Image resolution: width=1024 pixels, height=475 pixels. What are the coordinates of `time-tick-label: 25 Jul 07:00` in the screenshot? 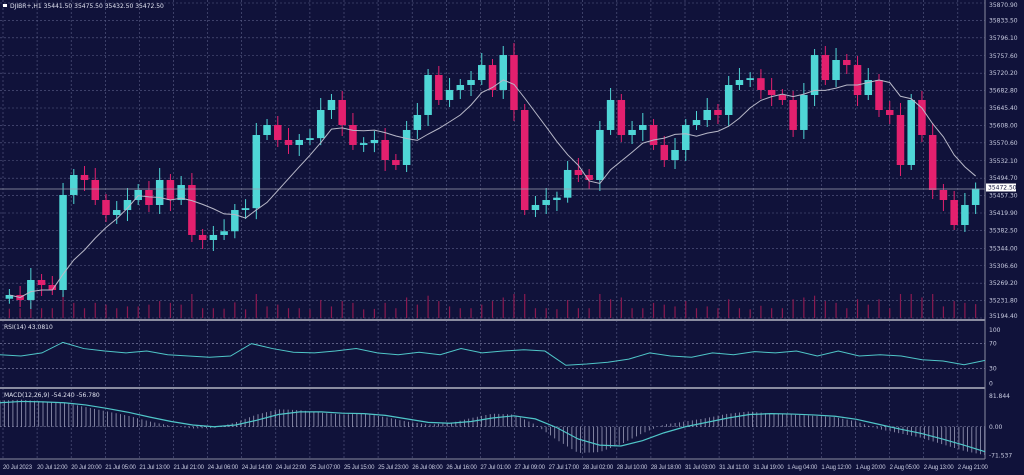 It's located at (325, 468).